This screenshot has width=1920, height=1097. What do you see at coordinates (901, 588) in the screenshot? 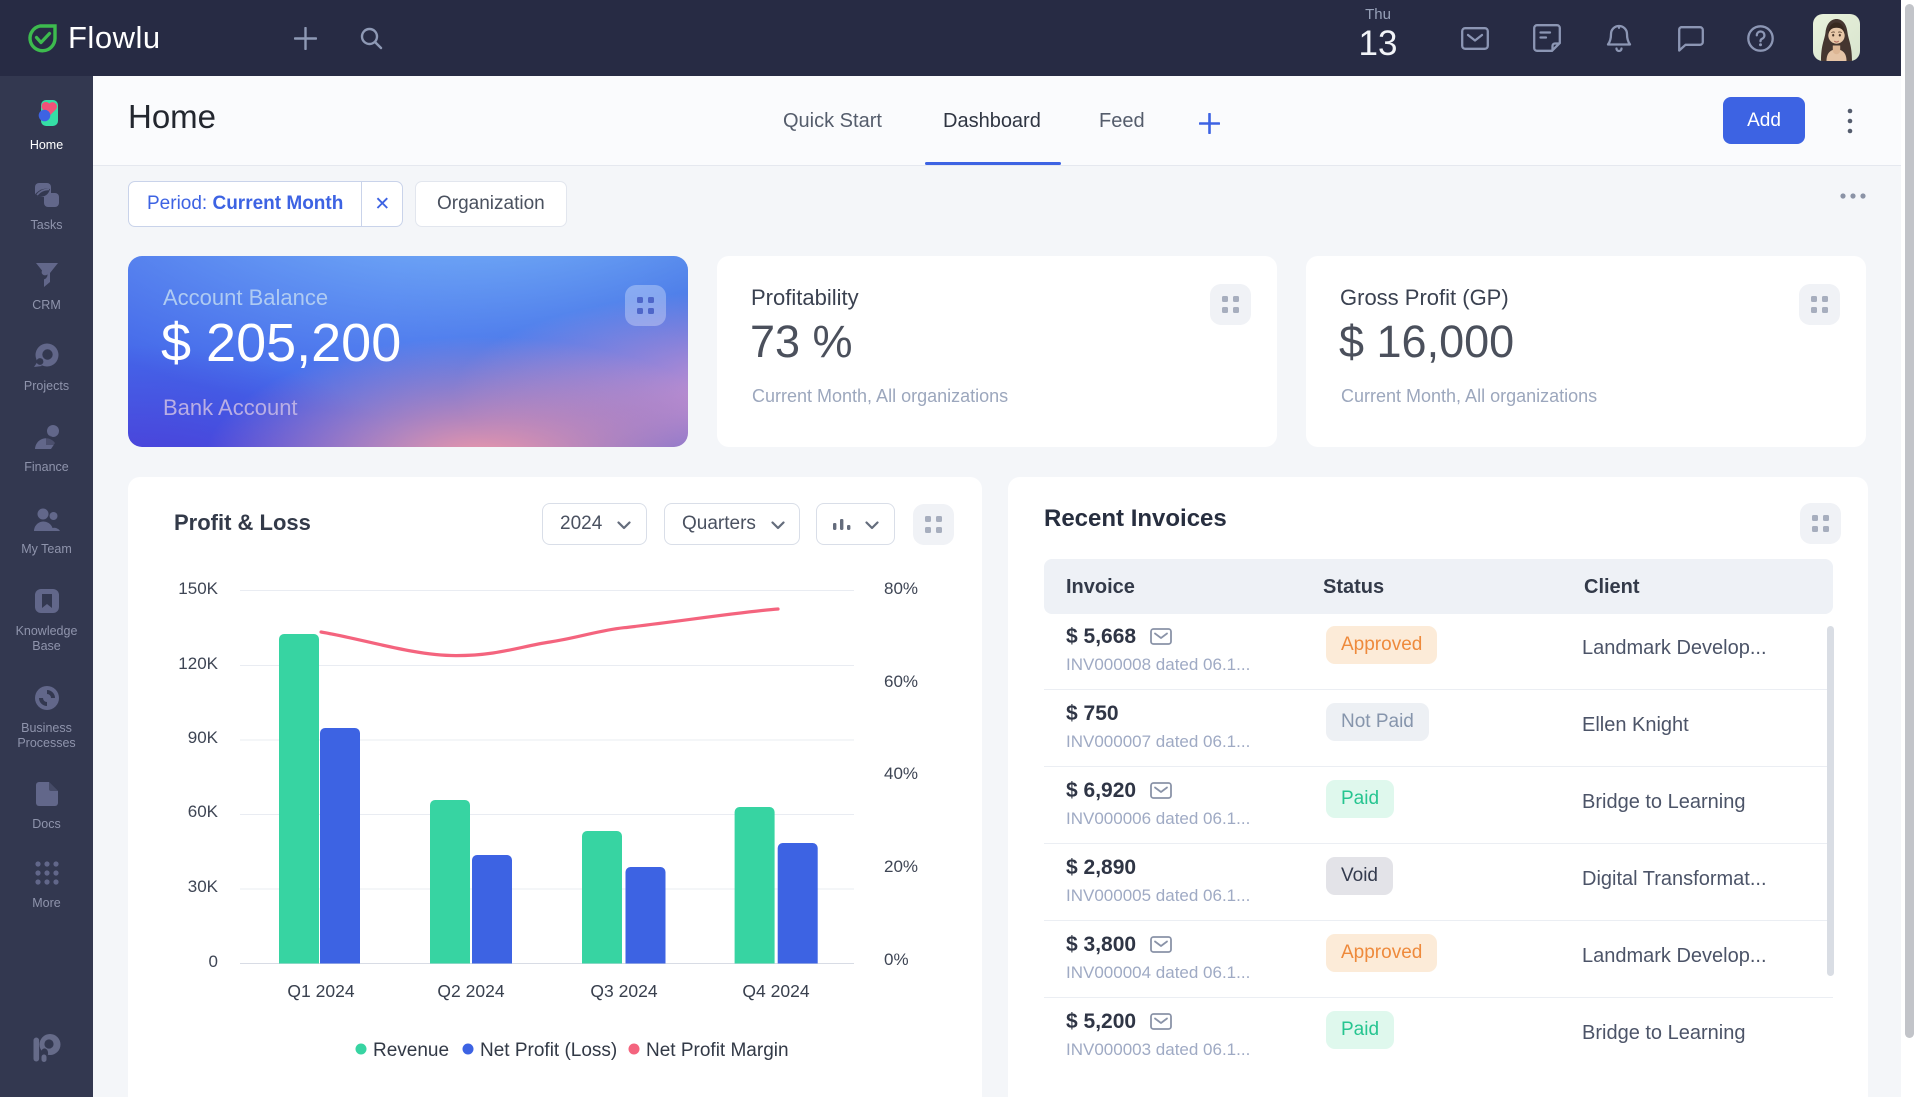
I see `svg-text: 80%` at bounding box center [901, 588].